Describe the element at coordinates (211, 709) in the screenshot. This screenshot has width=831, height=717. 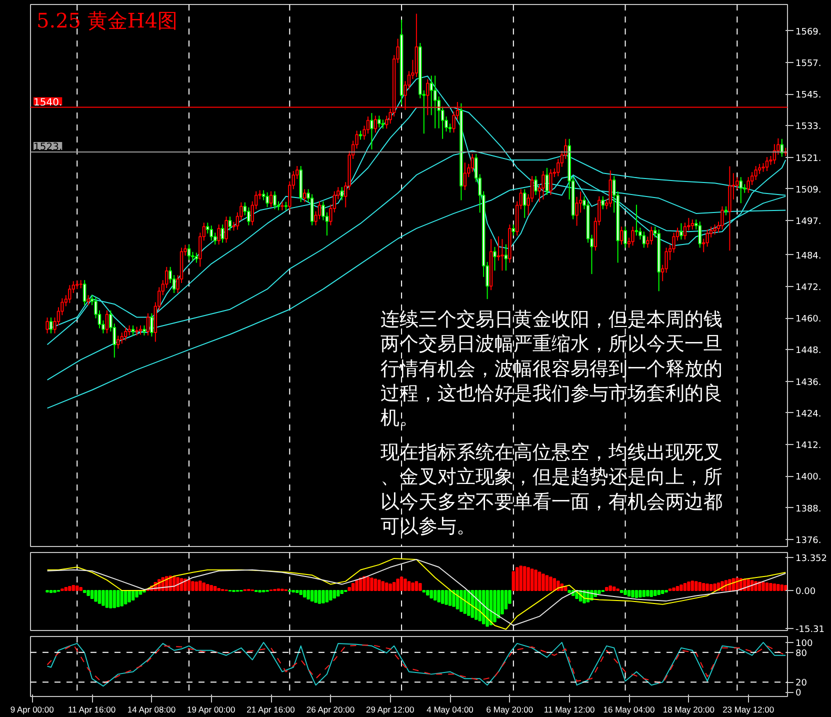
I see `x-tick-label: 19 Apr 00:00` at that location.